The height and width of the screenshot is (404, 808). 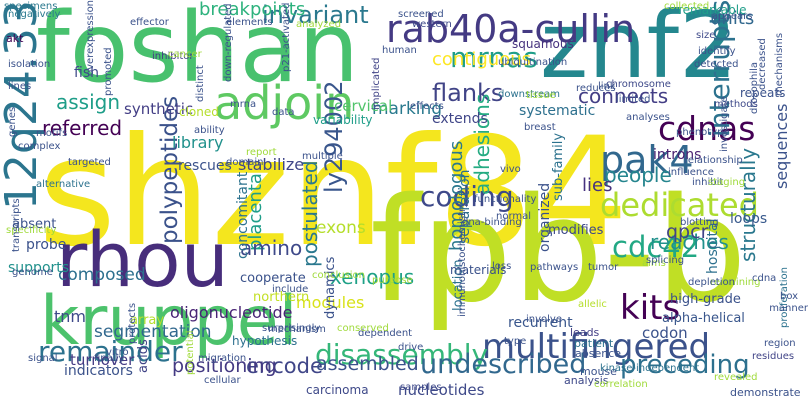 What do you see at coordinates (586, 380) in the screenshot?
I see `cloud-word: analysis` at bounding box center [586, 380].